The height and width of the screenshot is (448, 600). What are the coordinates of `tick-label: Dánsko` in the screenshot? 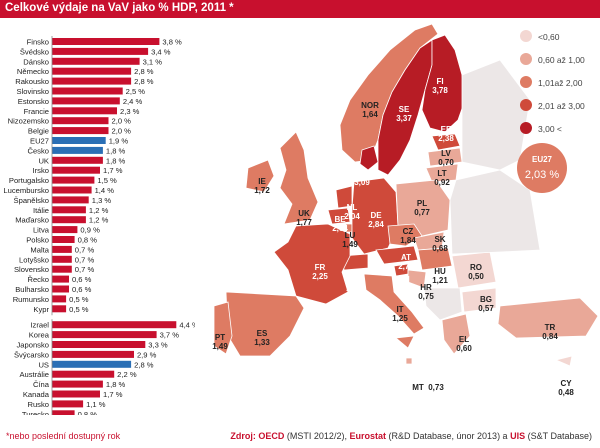 It's located at (36, 61).